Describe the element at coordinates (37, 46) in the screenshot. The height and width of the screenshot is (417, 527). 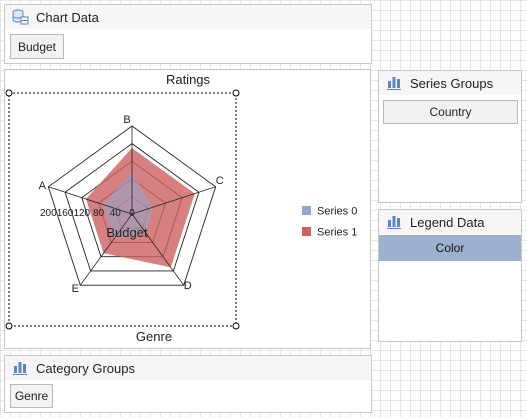
I see `budget-field-button: Budget` at that location.